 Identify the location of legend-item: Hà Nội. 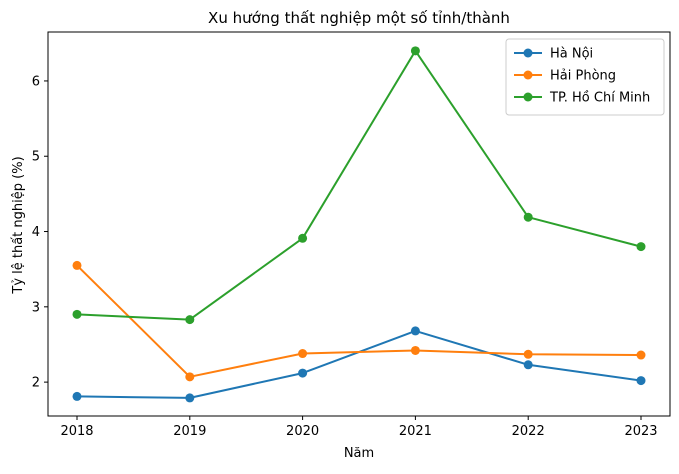
(553, 54).